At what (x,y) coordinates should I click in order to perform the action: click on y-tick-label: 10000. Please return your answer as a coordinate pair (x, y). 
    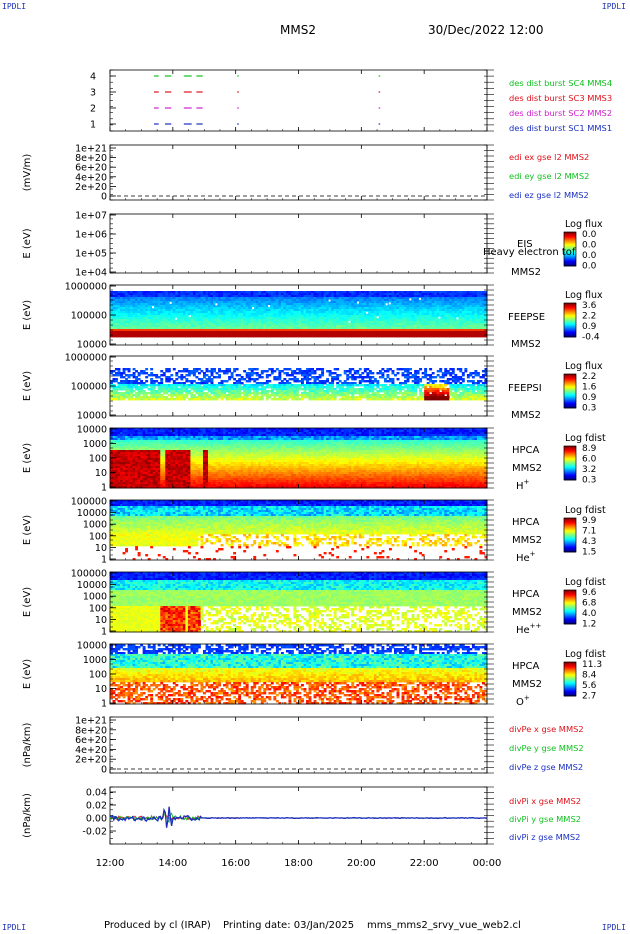
    Looking at the image, I should click on (92, 345).